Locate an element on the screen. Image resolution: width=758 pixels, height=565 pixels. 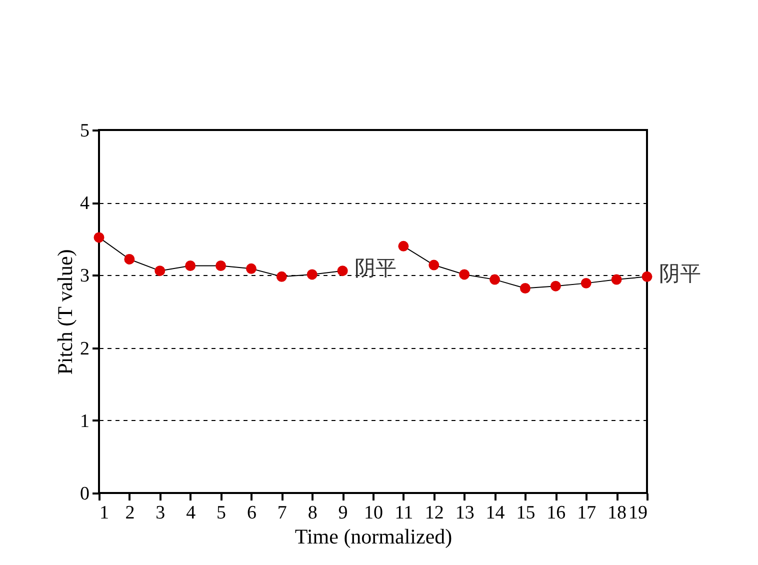
x-tick-label: 4 is located at coordinates (191, 513).